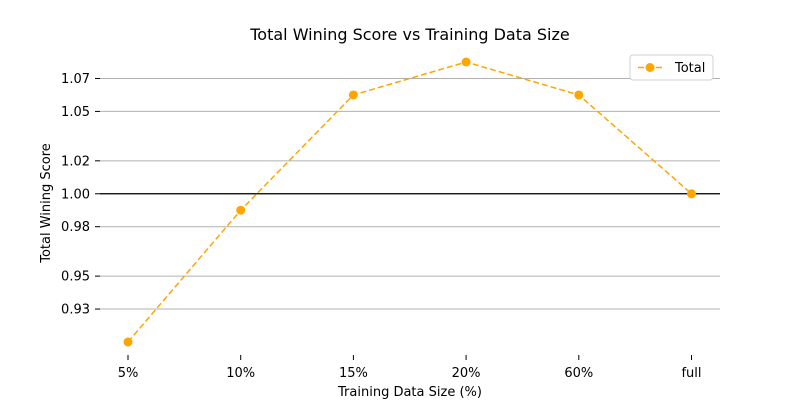  Describe the element at coordinates (75, 310) in the screenshot. I see `y-tick-label: 0.93` at that location.